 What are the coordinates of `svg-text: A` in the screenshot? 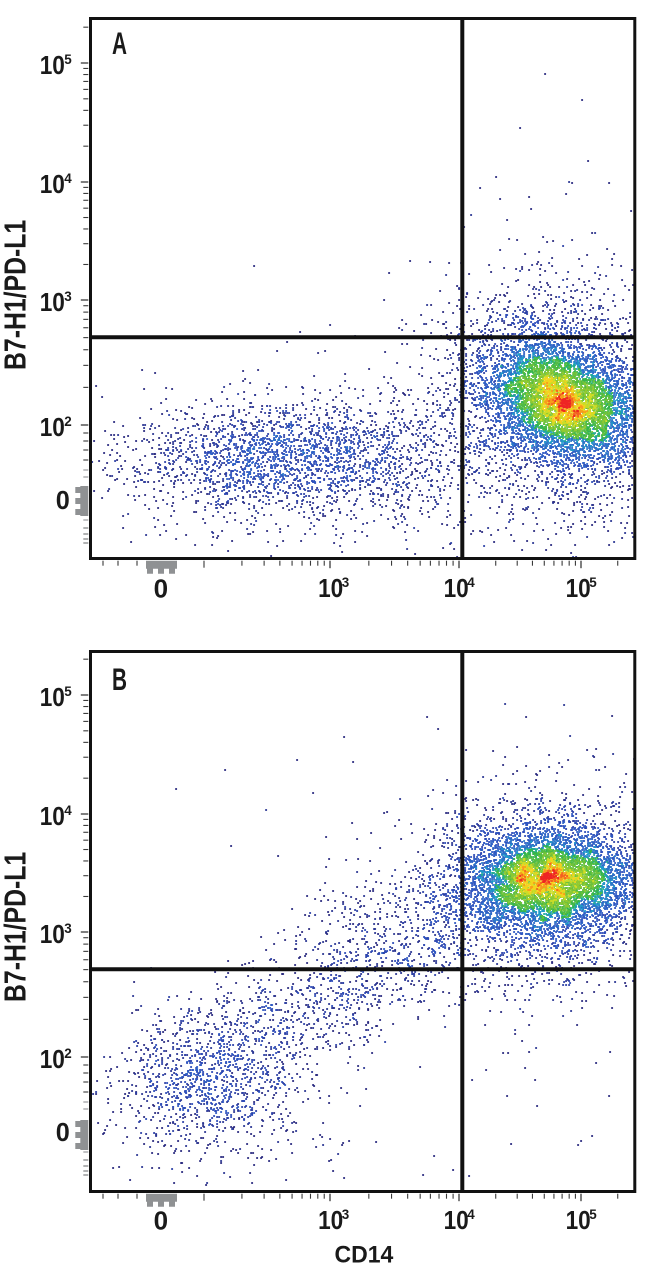 It's located at (119, 43).